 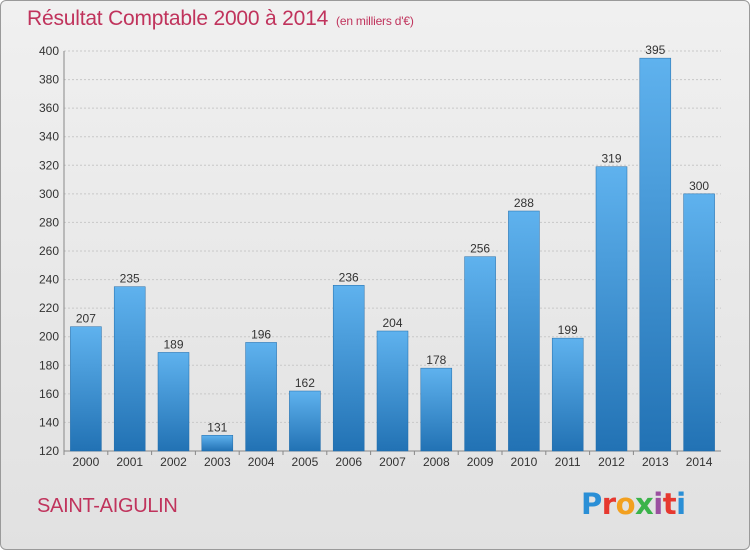 I want to click on x-tick-label: 2002, so click(x=173, y=462).